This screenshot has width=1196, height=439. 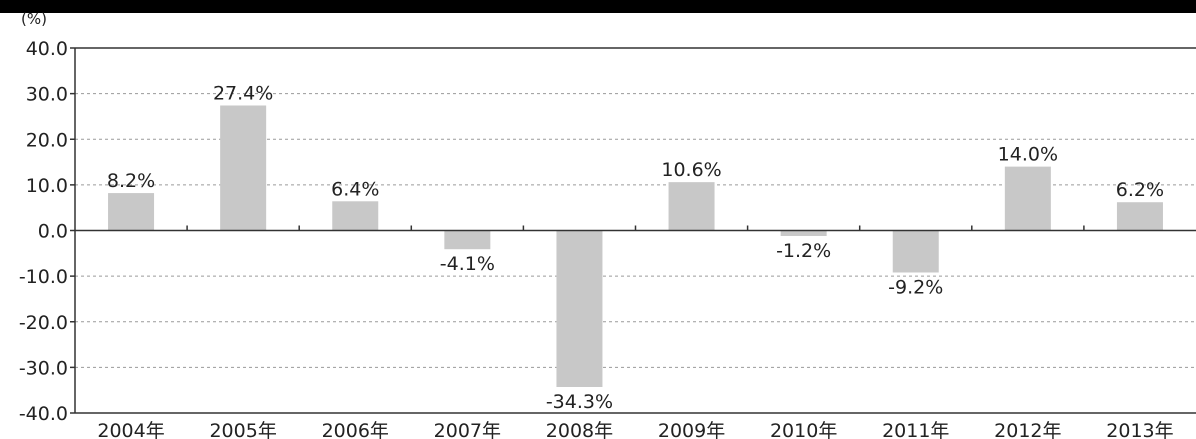 I want to click on bar-2012年, so click(x=1027, y=198).